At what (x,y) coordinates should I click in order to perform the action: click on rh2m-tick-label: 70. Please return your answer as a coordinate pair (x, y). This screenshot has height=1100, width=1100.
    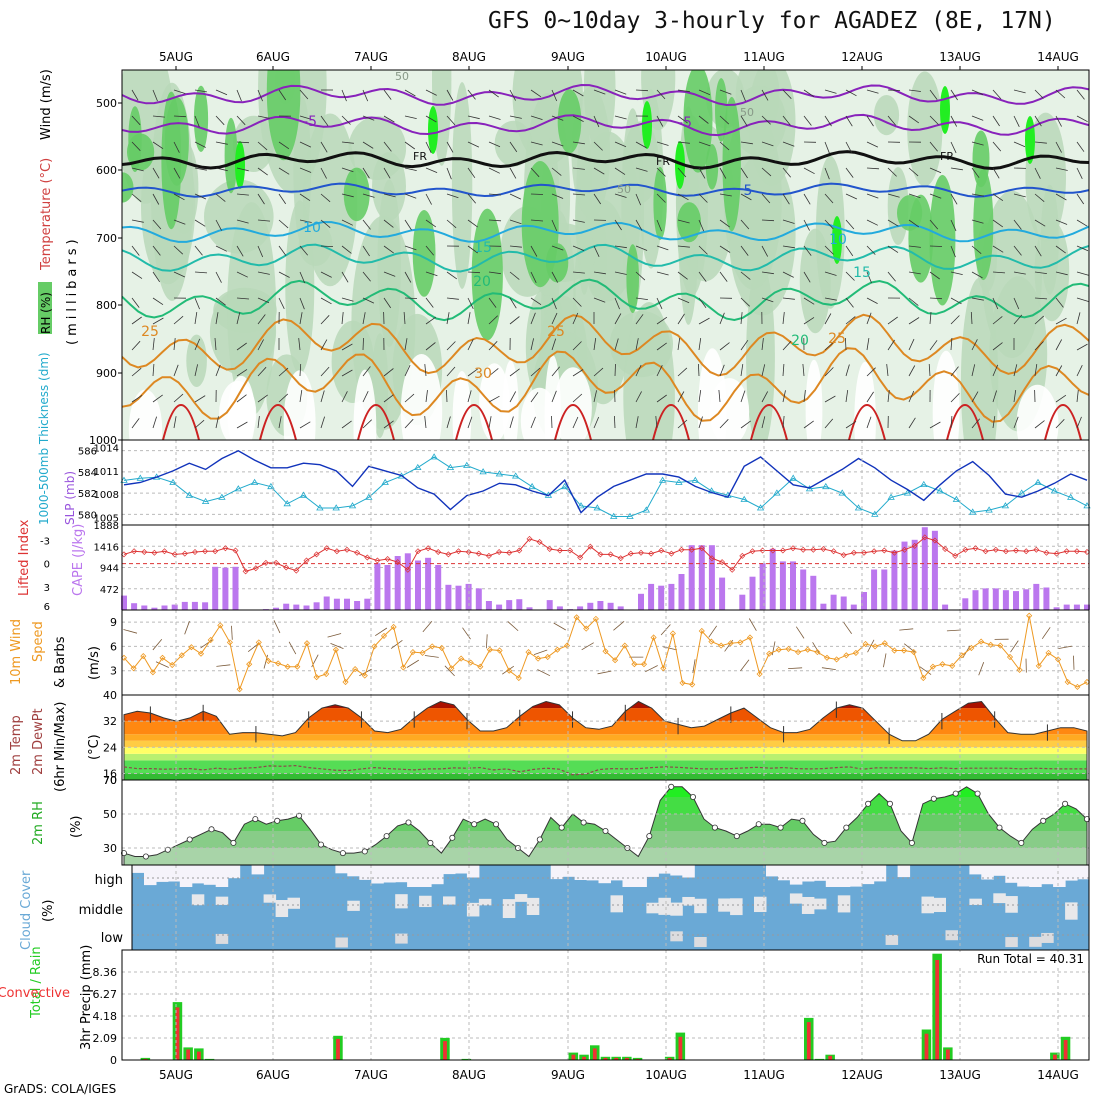
    Looking at the image, I should click on (110, 780).